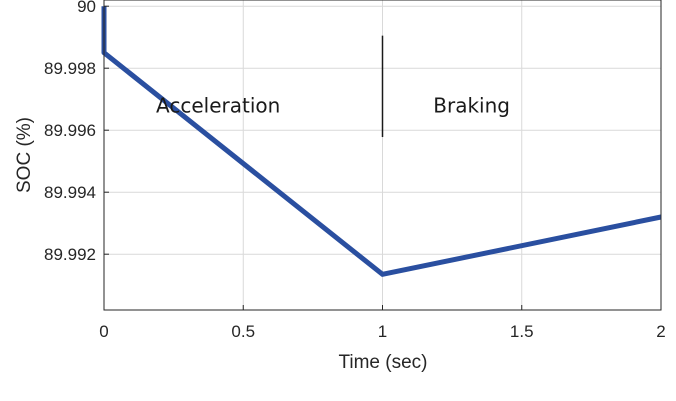  Describe the element at coordinates (522, 331) in the screenshot. I see `x-tick-label-3: 1.5` at that location.